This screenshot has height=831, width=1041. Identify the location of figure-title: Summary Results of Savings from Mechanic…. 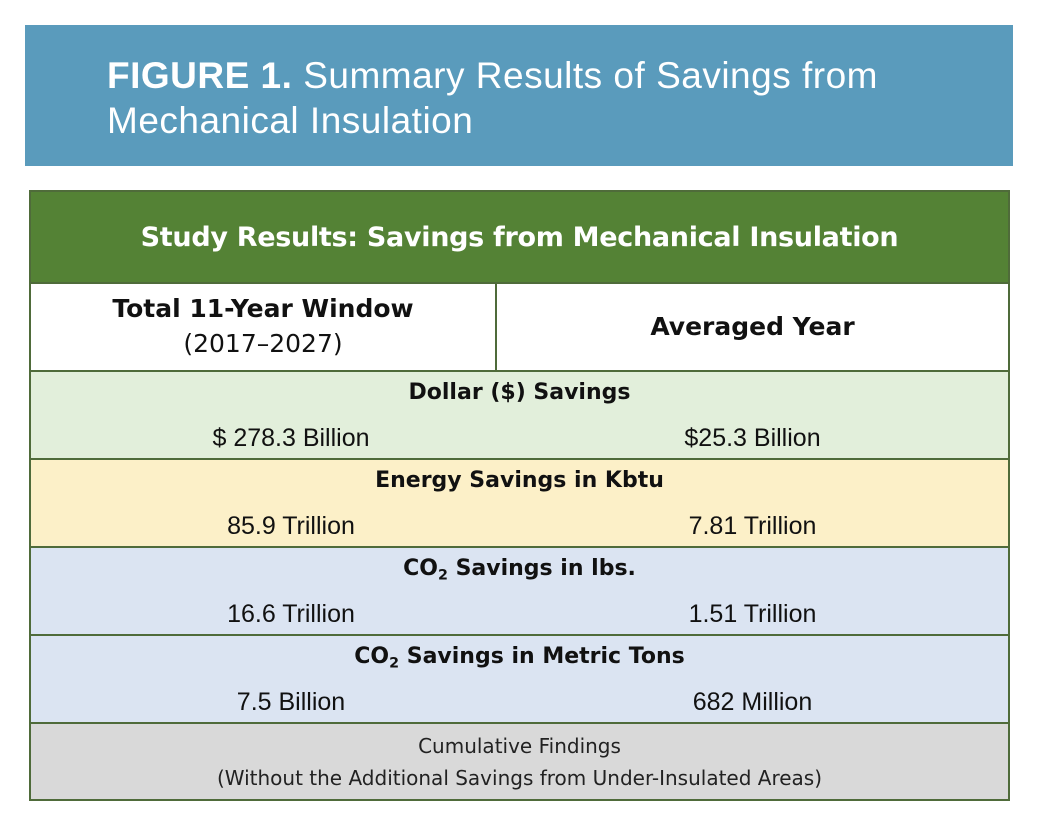
(492, 98).